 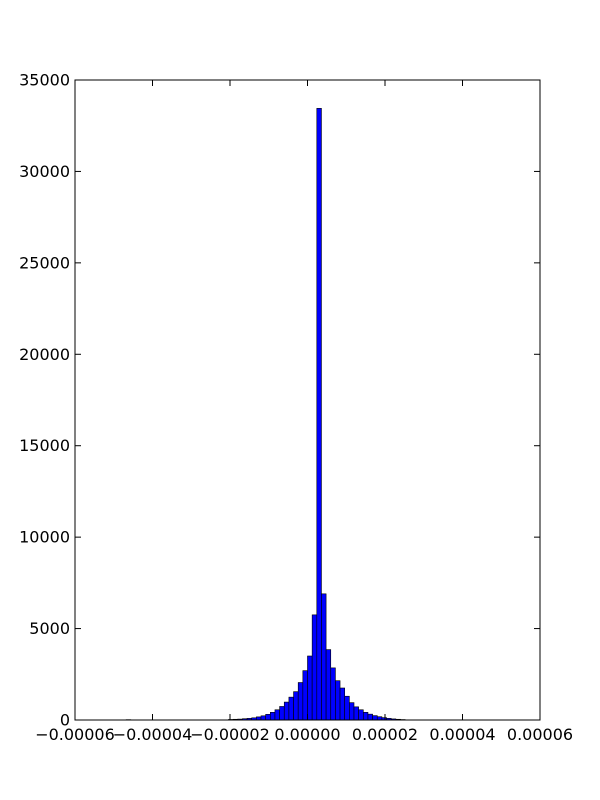 What do you see at coordinates (49, 628) in the screenshot?
I see `y-tick-label: 5000` at bounding box center [49, 628].